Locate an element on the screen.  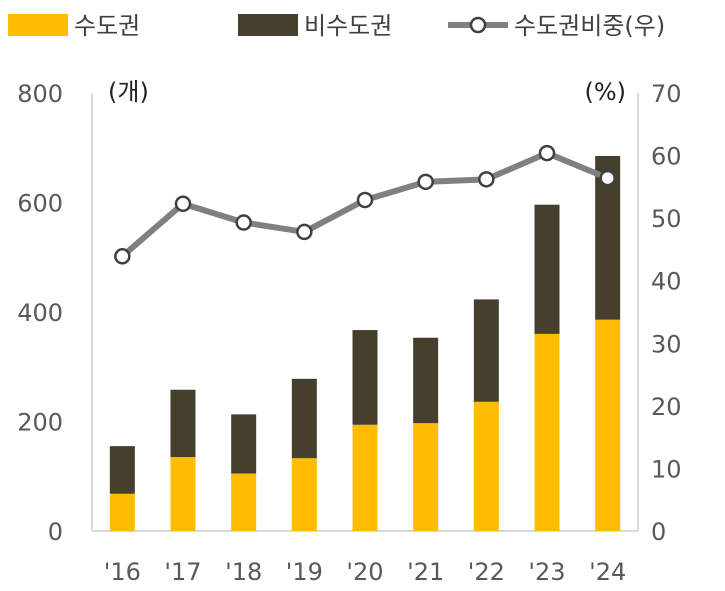
left-tick-label: 200 is located at coordinates (40, 423).